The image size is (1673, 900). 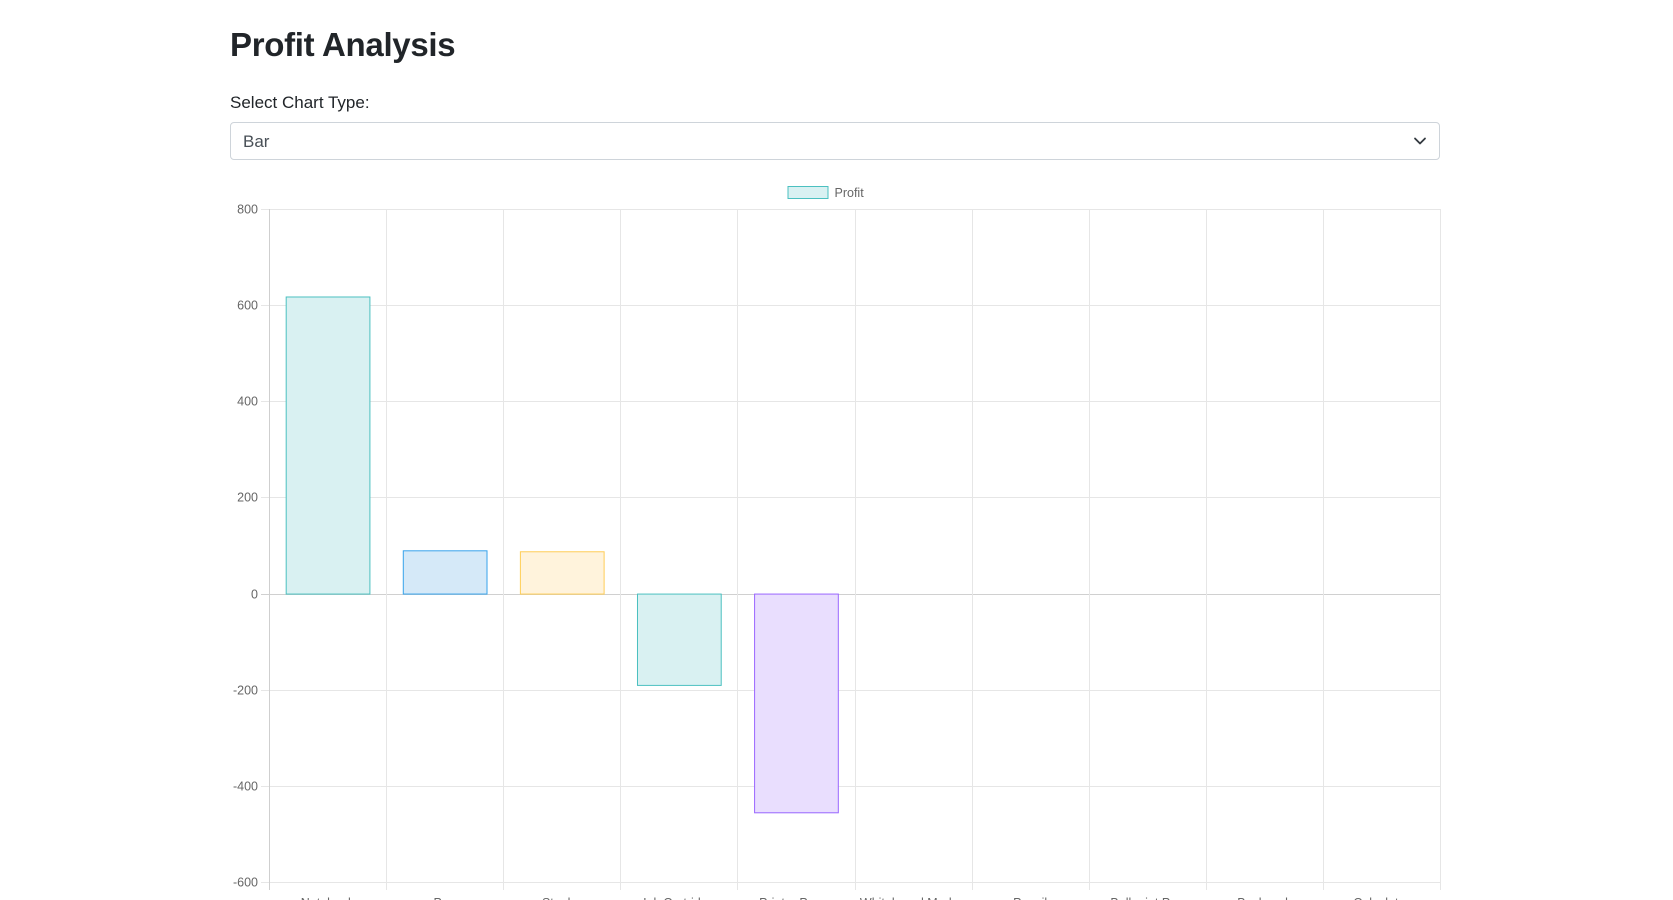 What do you see at coordinates (245, 787) in the screenshot?
I see `y-tick-label: -400` at bounding box center [245, 787].